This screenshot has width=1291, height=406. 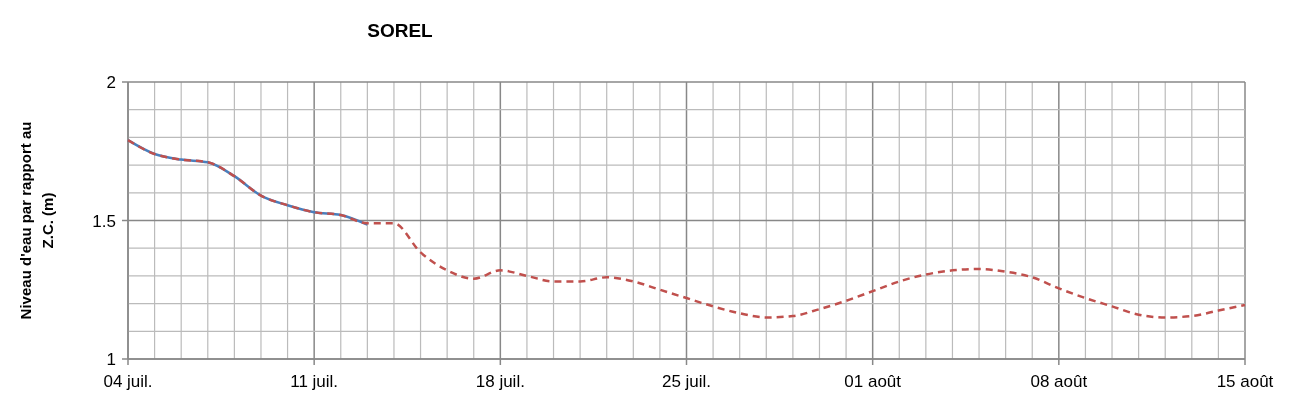 What do you see at coordinates (111, 82) in the screenshot?
I see `y-tick-label: 2` at bounding box center [111, 82].